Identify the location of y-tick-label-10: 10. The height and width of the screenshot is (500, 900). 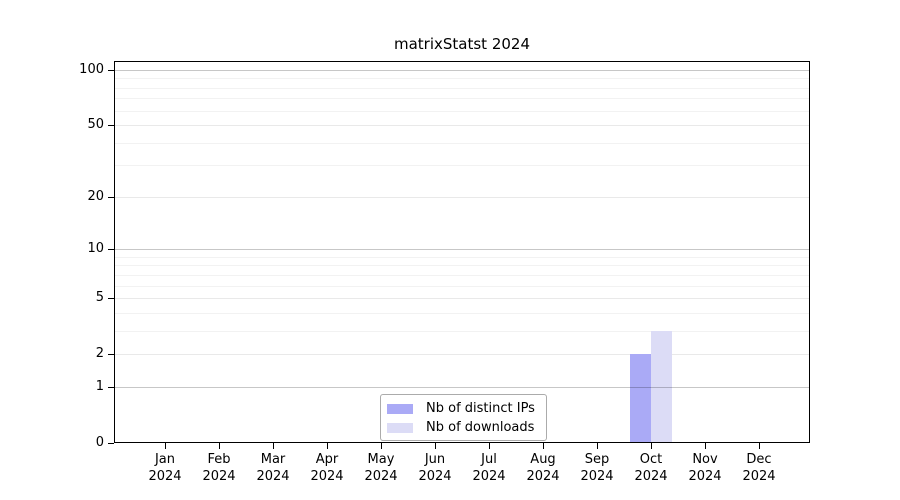
(95, 248).